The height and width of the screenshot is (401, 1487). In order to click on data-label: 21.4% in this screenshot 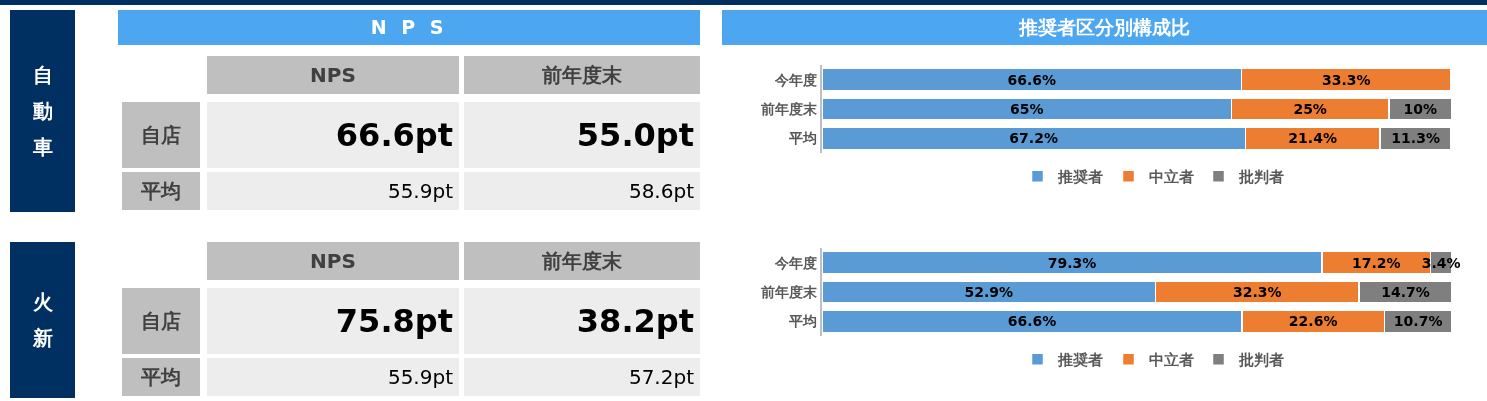, I will do `click(1312, 138)`.